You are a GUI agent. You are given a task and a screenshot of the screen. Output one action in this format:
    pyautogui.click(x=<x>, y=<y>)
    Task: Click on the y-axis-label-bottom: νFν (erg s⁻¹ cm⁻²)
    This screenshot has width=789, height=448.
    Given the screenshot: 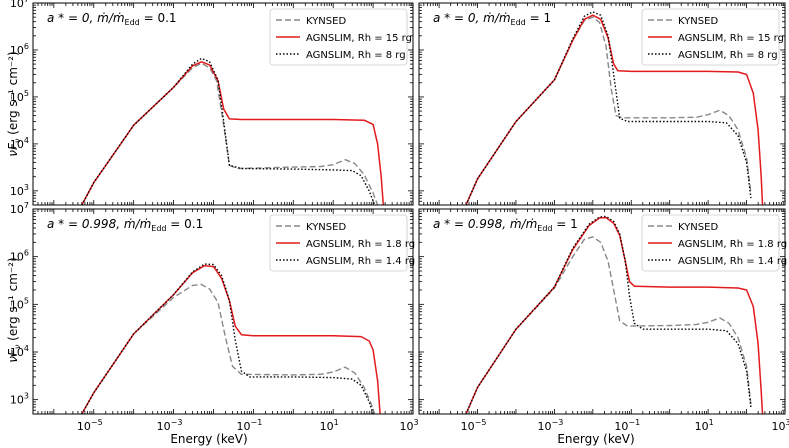 What is the action you would take?
    pyautogui.click(x=14, y=309)
    